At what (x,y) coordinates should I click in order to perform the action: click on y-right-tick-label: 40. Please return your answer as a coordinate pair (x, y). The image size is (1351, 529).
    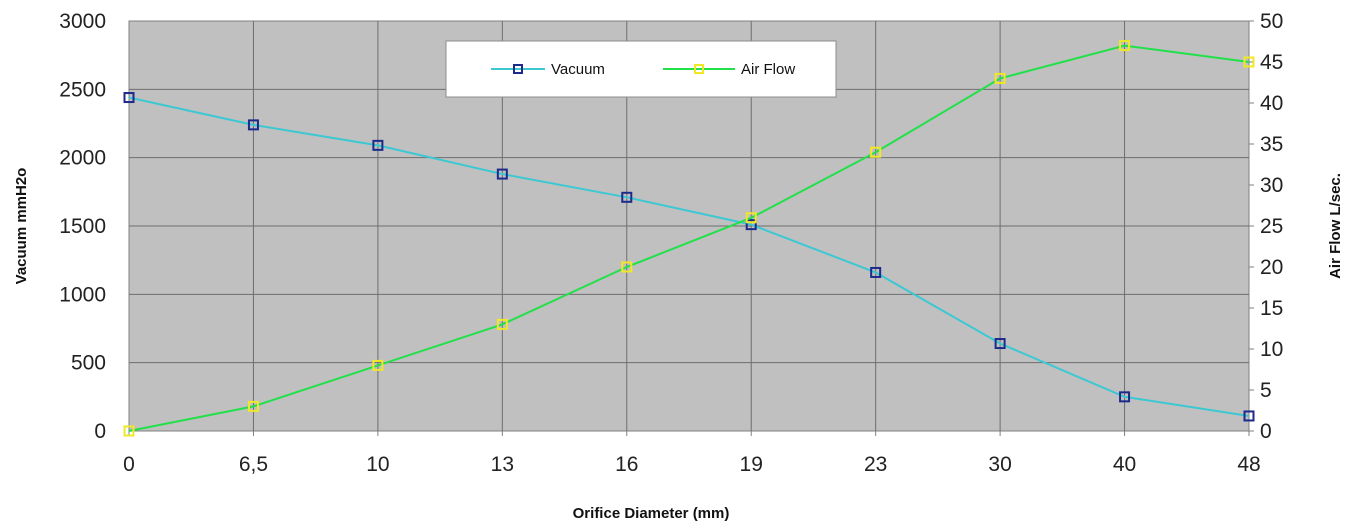
    Looking at the image, I should click on (1271, 103).